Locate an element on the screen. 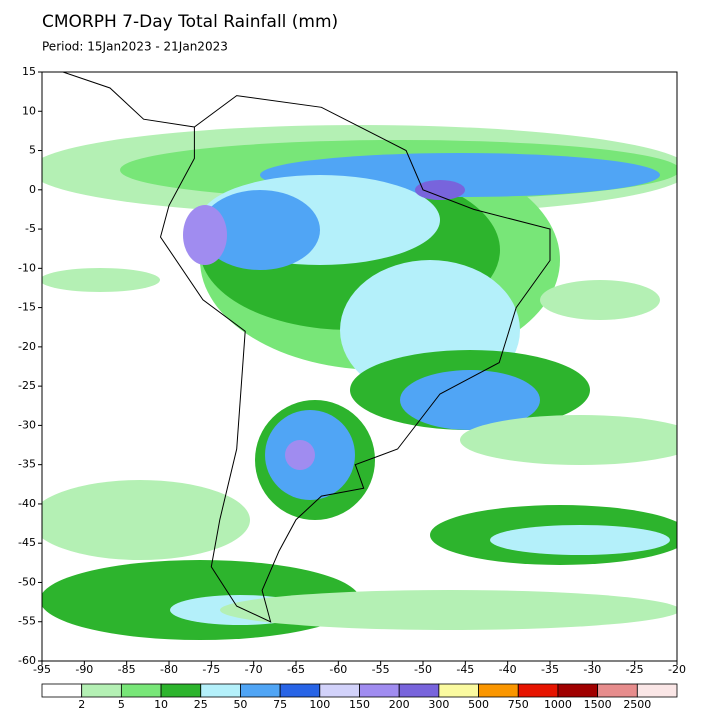 This screenshot has height=721, width=721. x-tick-label: -20 is located at coordinates (677, 669).